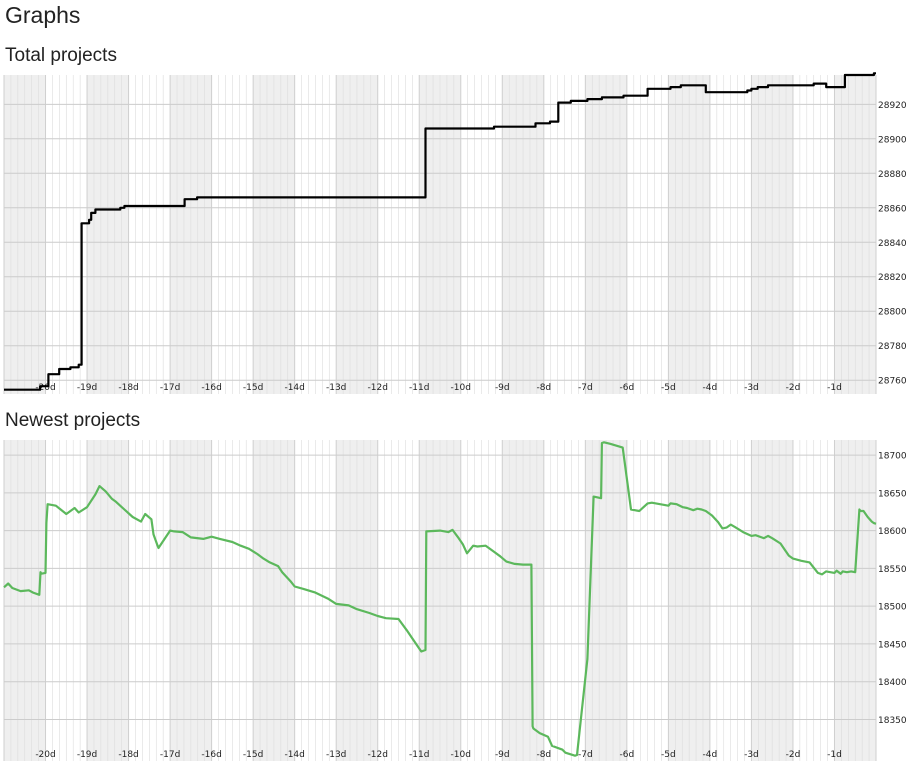 Image resolution: width=912 pixels, height=767 pixels. Describe the element at coordinates (793, 388) in the screenshot. I see `total-projects-x-tick-label: -2d` at that location.